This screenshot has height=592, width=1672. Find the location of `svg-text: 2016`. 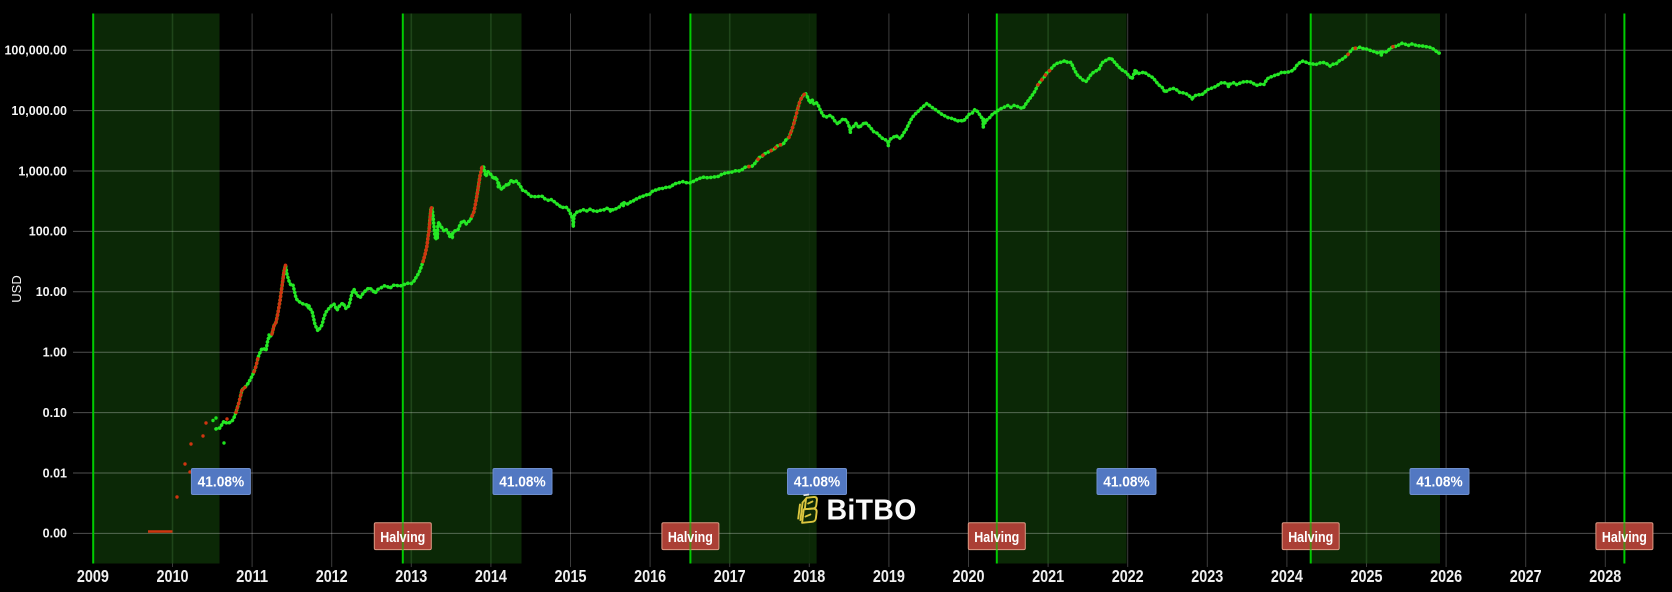

svg-text: 2016 is located at coordinates (650, 576).